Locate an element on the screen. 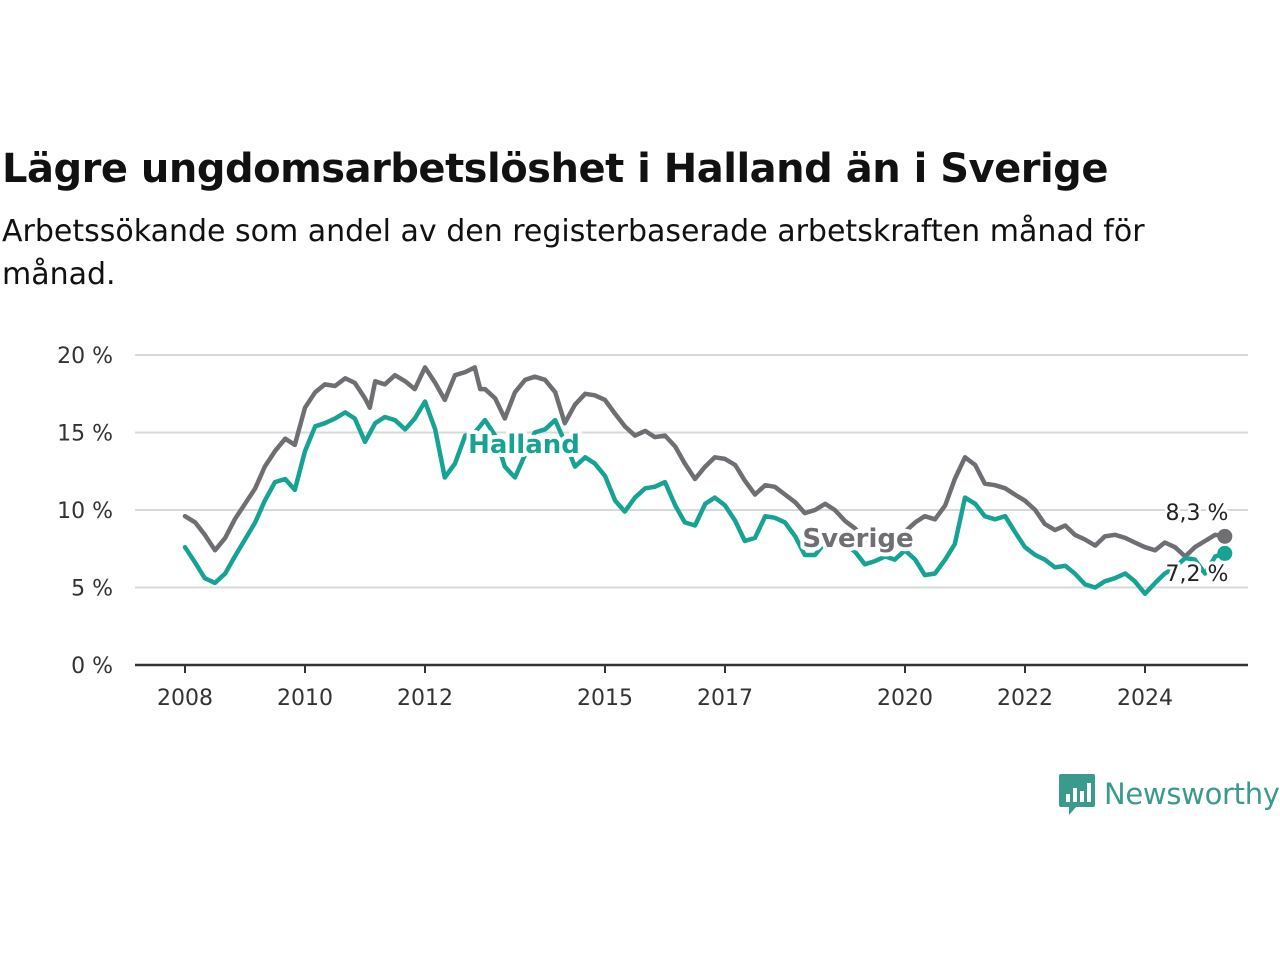 The image size is (1280, 960). series-end-point-sverige is located at coordinates (1225, 536).